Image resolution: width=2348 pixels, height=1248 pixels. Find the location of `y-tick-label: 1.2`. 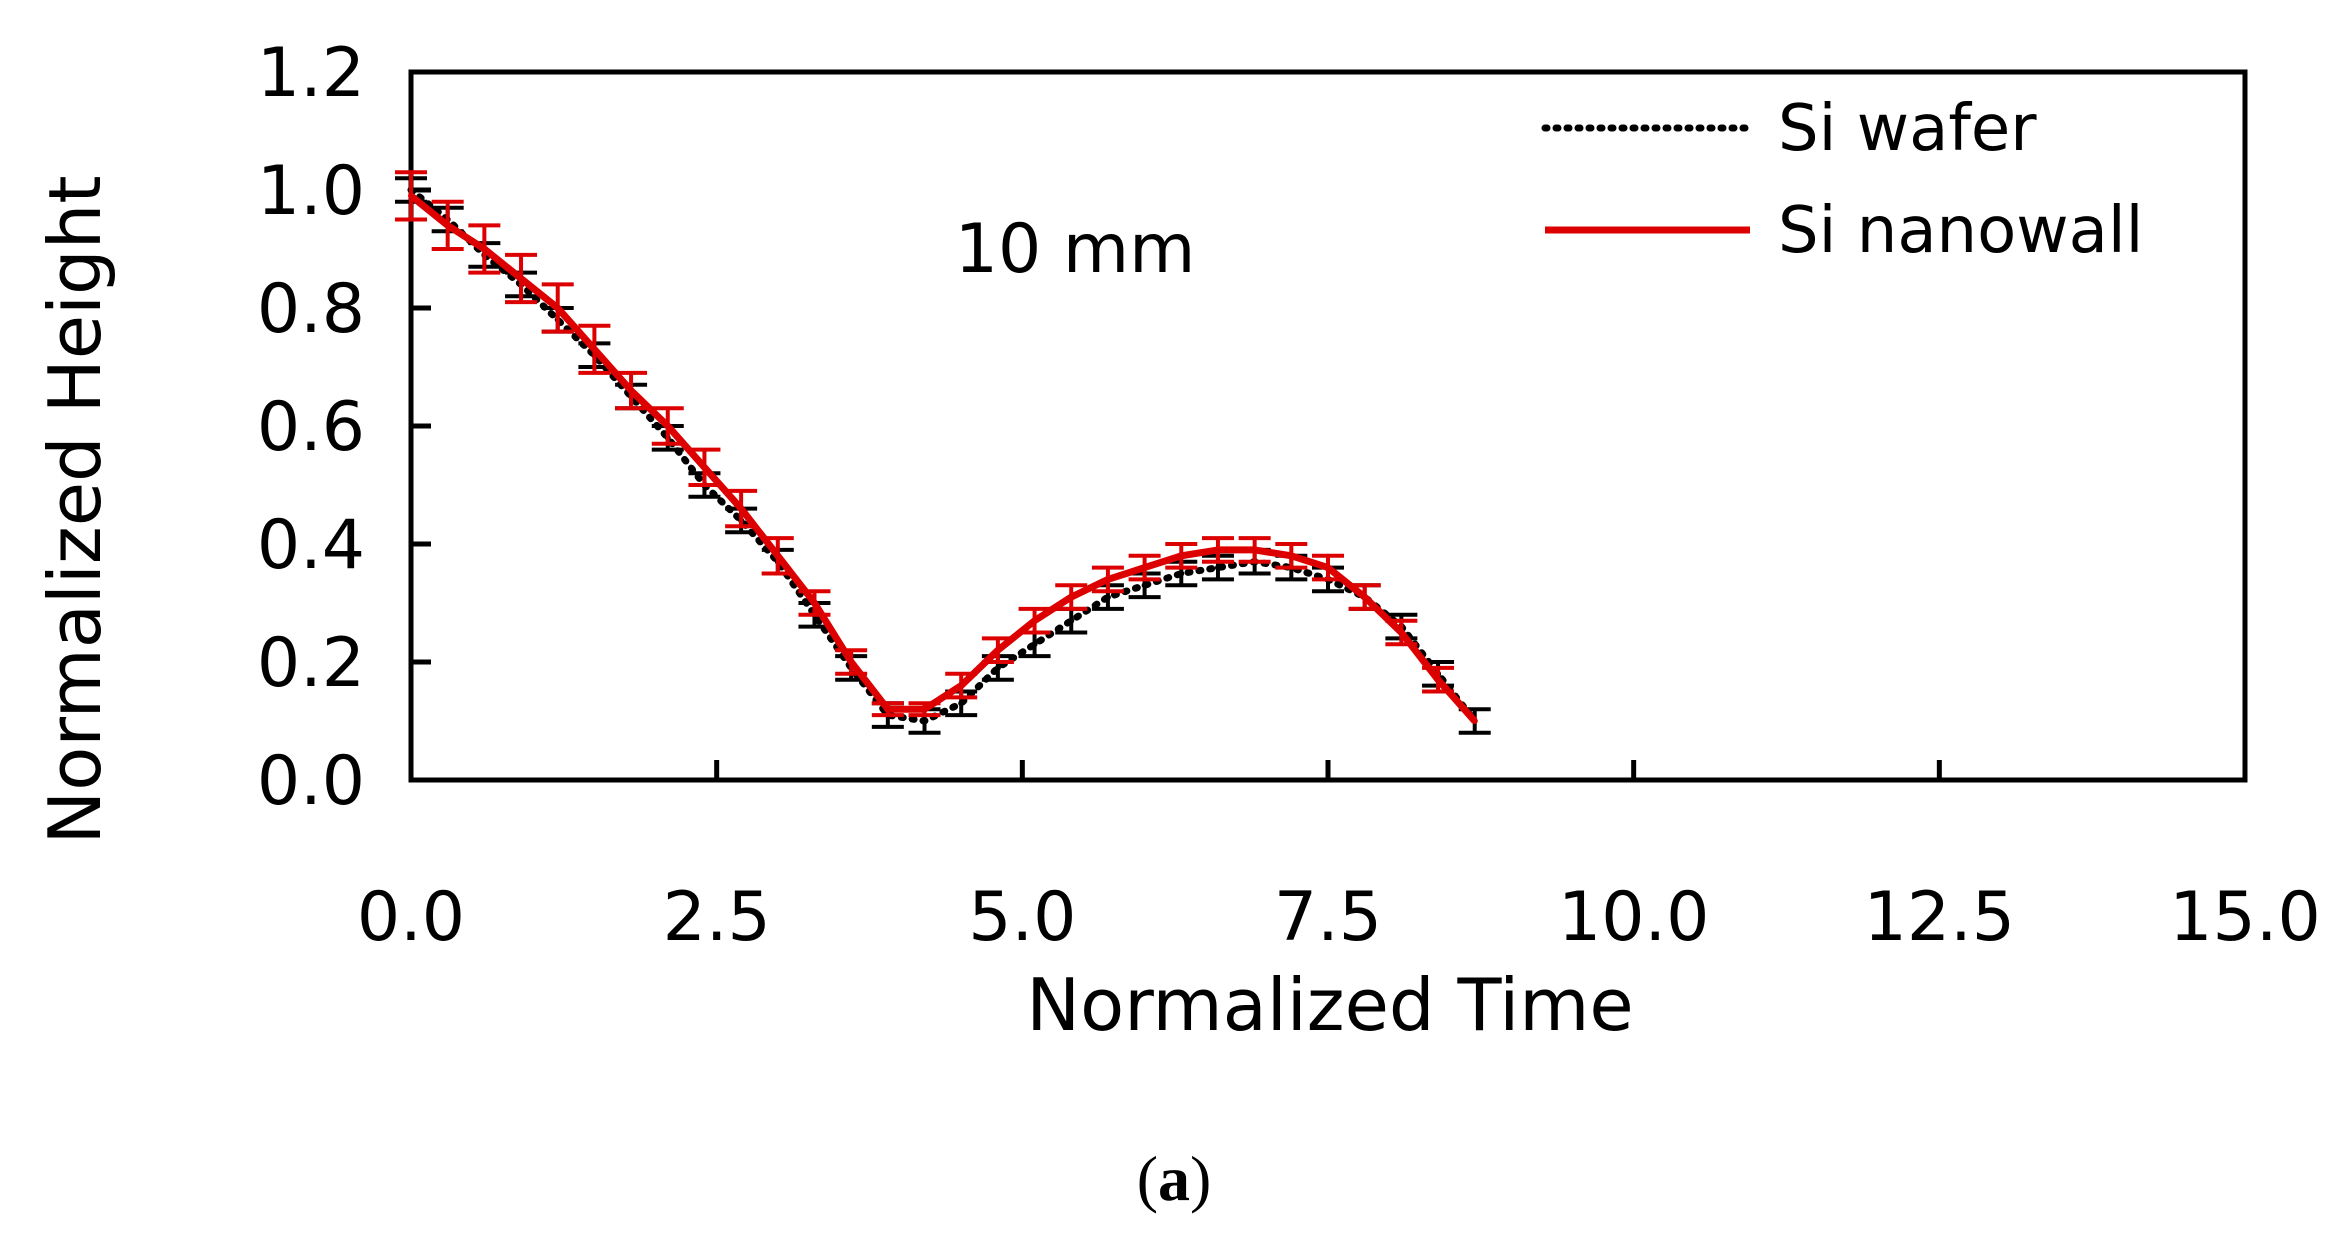

y-tick-label: 1.2 is located at coordinates (311, 73).